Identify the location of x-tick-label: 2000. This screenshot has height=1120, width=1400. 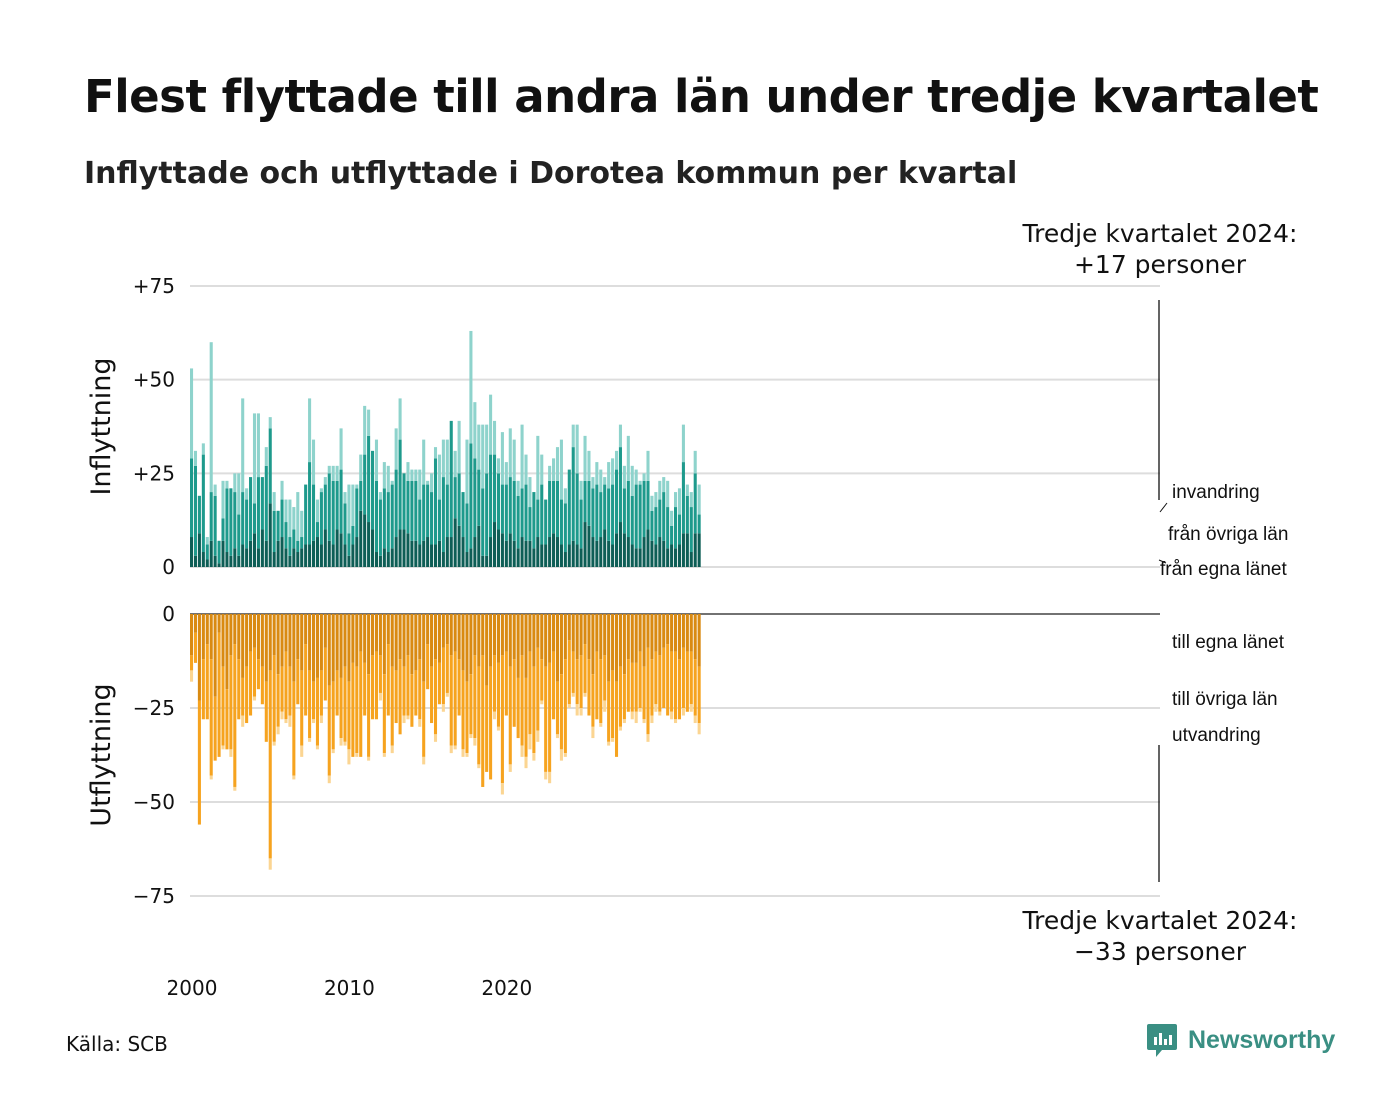
(192, 988).